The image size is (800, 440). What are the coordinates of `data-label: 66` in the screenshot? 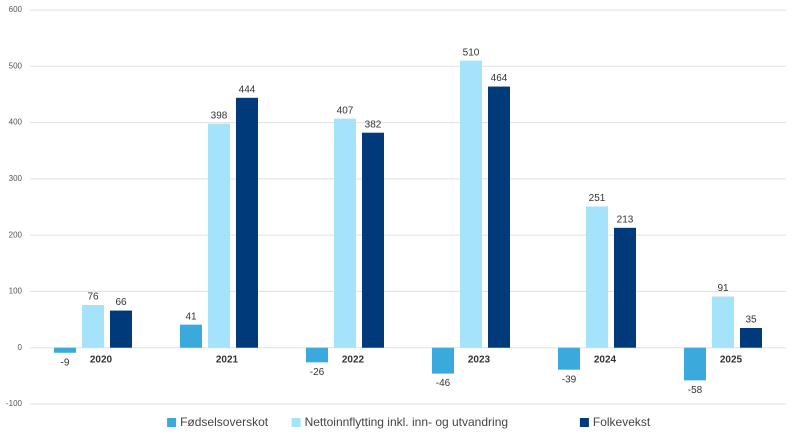 It's located at (121, 302).